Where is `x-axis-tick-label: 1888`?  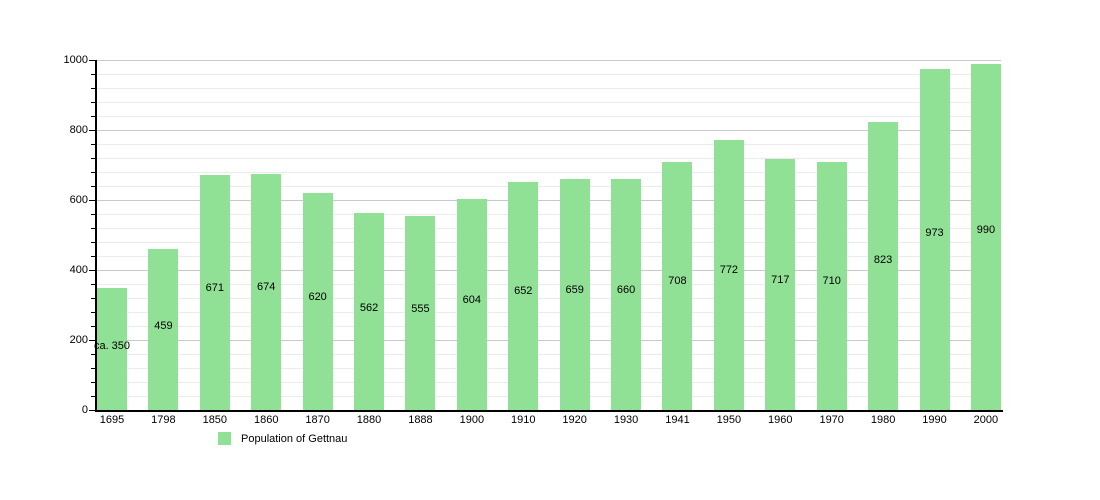 x-axis-tick-label: 1888 is located at coordinates (420, 420).